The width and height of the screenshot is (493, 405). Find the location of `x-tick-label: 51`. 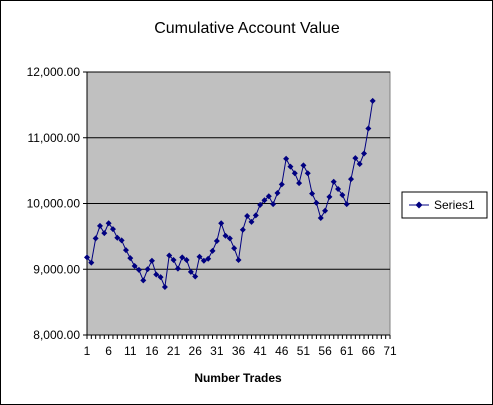

x-tick-label: 51 is located at coordinates (304, 351).